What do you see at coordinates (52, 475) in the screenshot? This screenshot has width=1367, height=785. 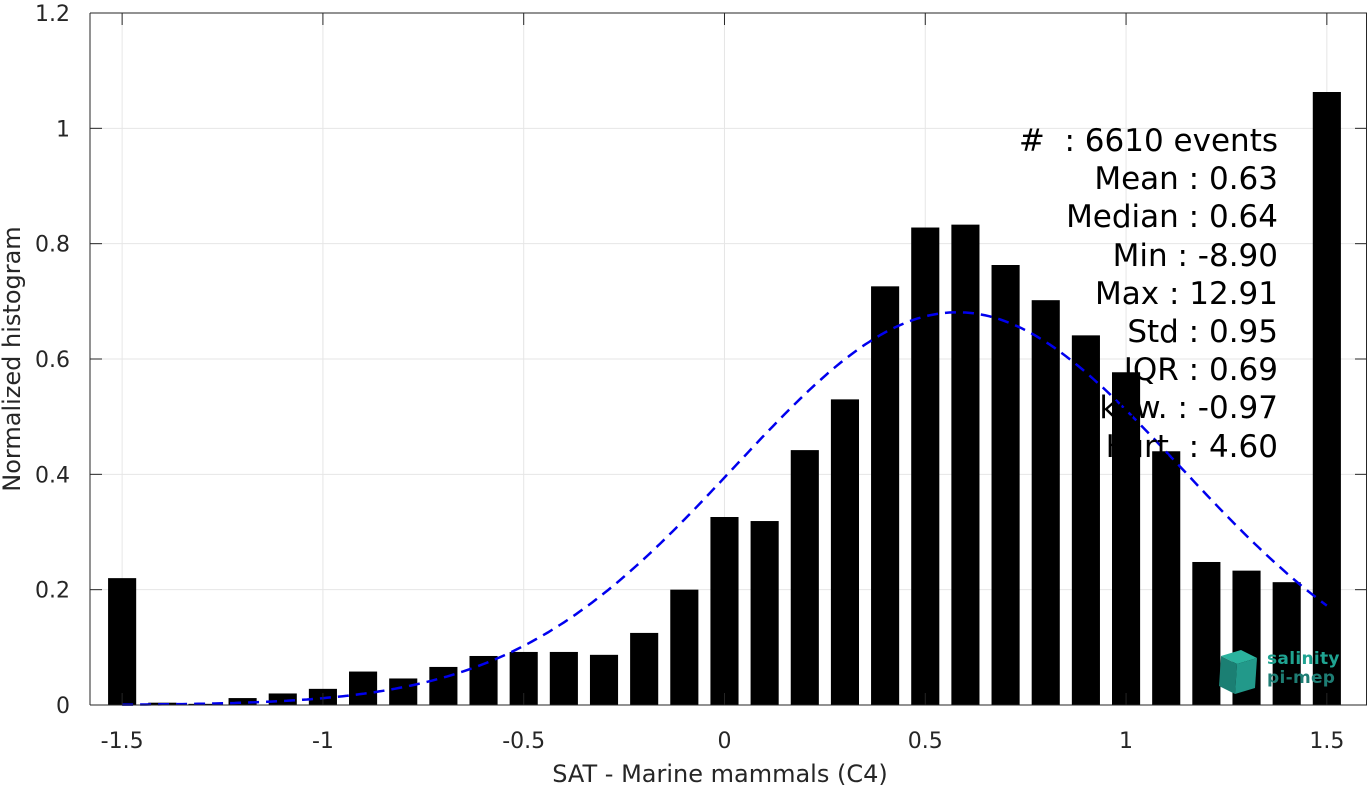 I see `y-tick-label: 0.4` at bounding box center [52, 475].